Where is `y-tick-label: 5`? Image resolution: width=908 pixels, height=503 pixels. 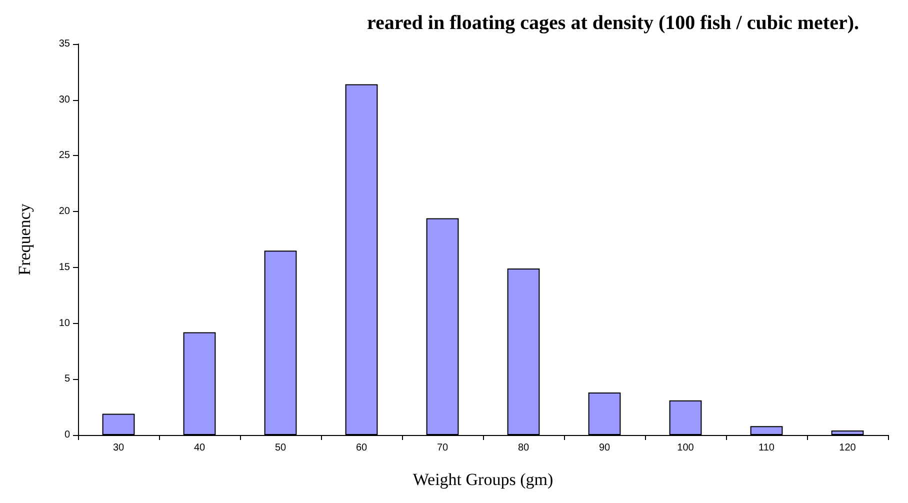 y-tick-label: 5 is located at coordinates (67, 379).